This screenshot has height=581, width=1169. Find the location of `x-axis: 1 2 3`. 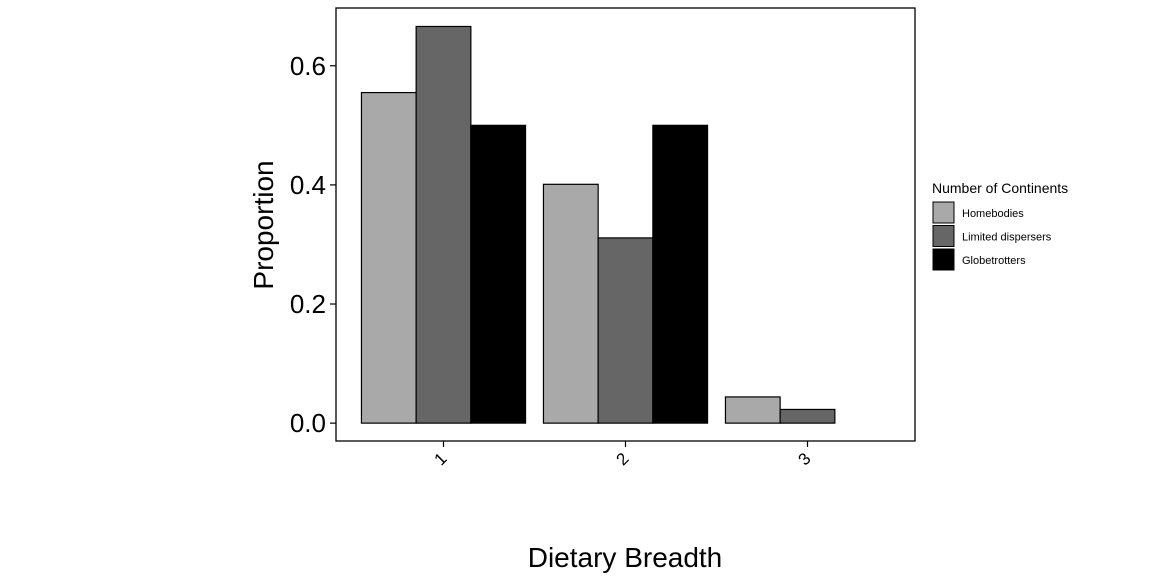

x-axis: 1 2 3 is located at coordinates (623, 455).